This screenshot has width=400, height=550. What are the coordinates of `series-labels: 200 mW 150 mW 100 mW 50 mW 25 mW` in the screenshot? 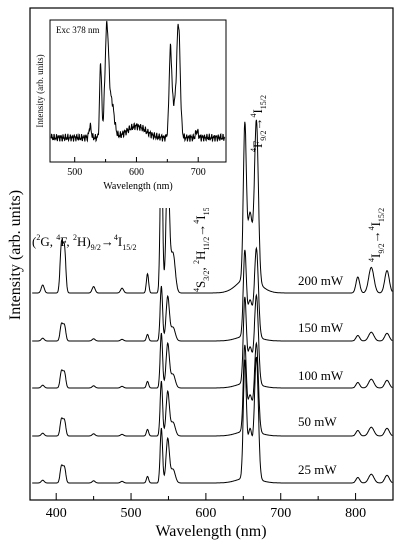 It's located at (321, 375).